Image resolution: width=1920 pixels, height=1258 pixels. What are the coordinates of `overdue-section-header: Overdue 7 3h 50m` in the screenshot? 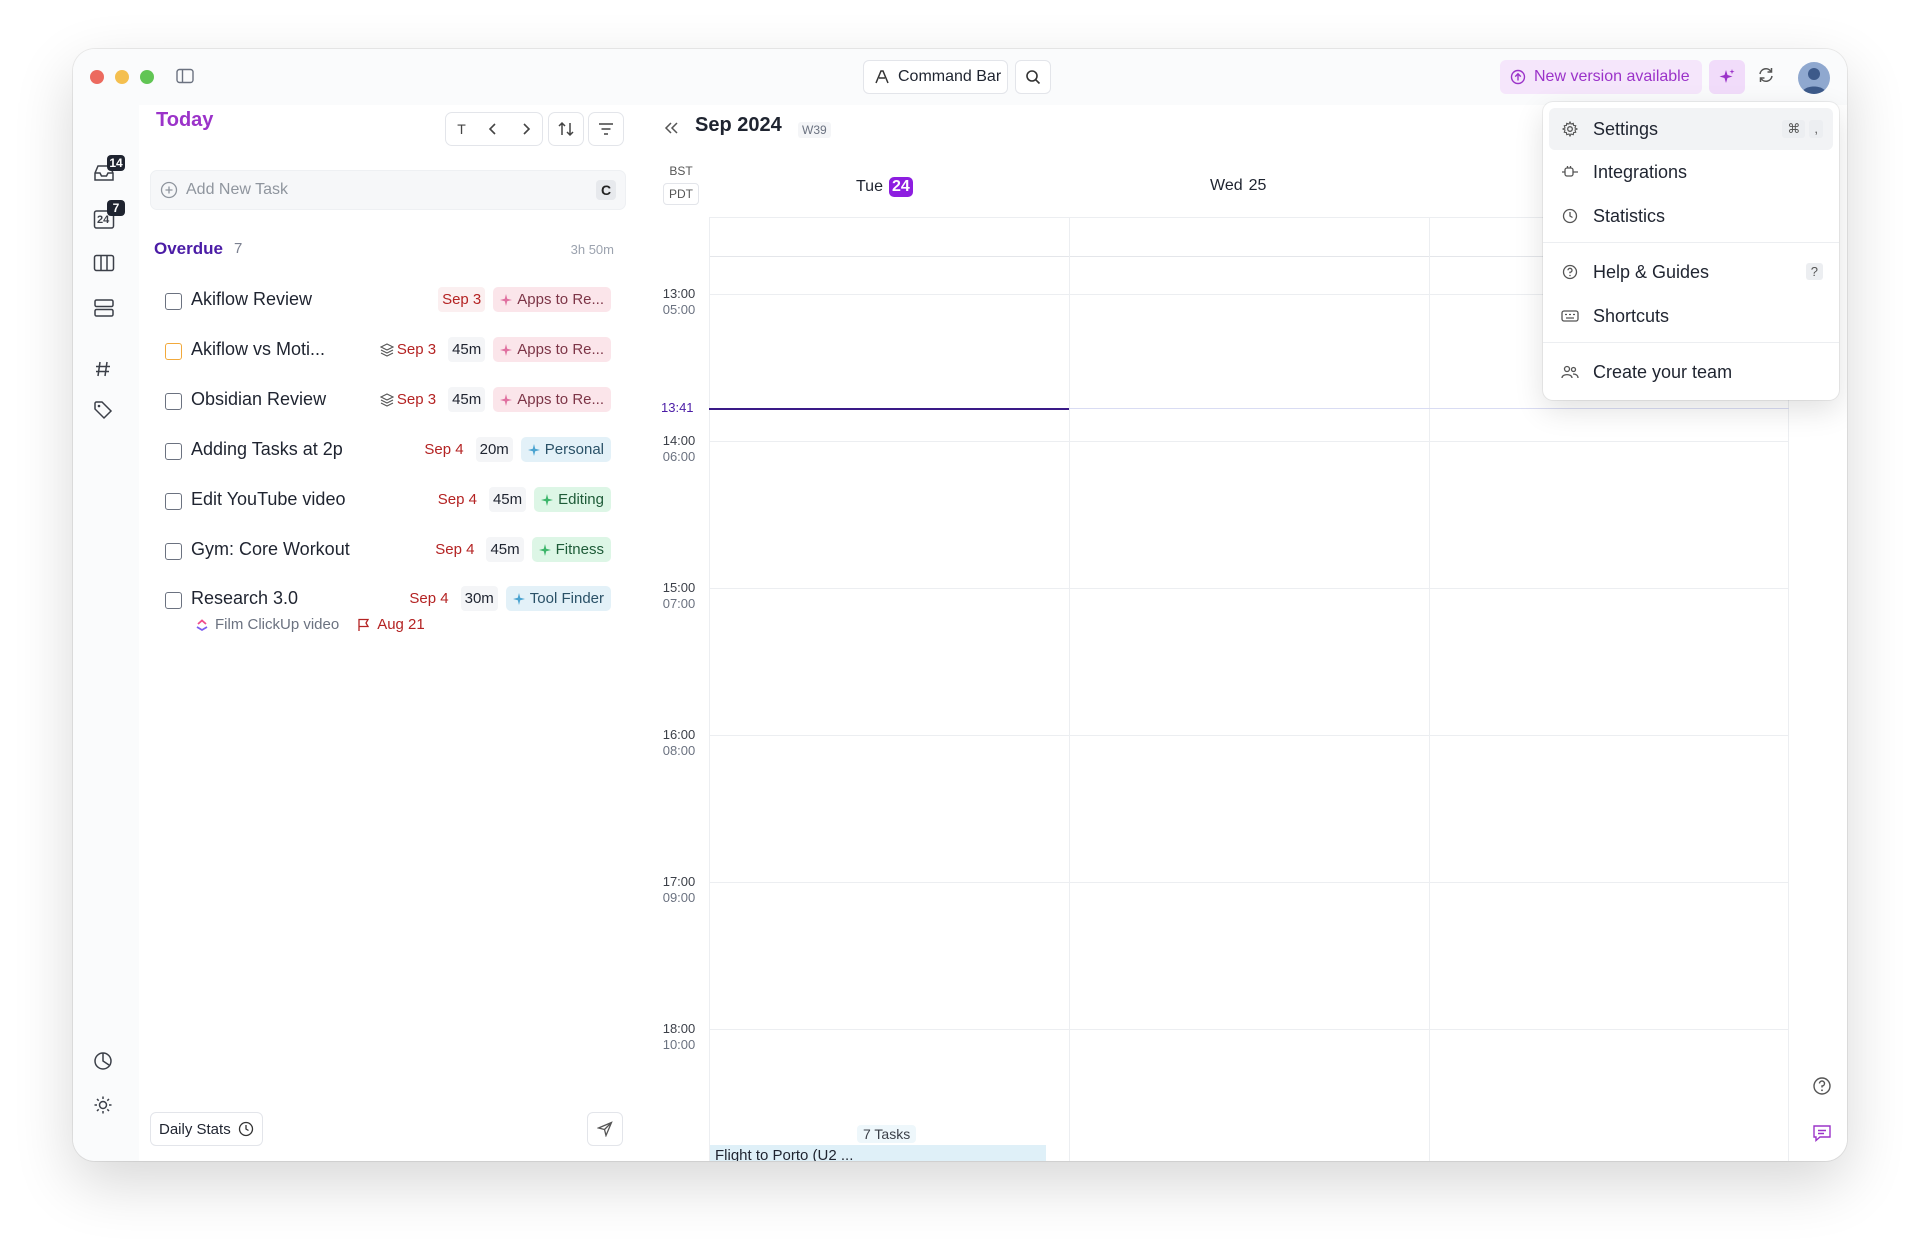 It's located at (384, 251).